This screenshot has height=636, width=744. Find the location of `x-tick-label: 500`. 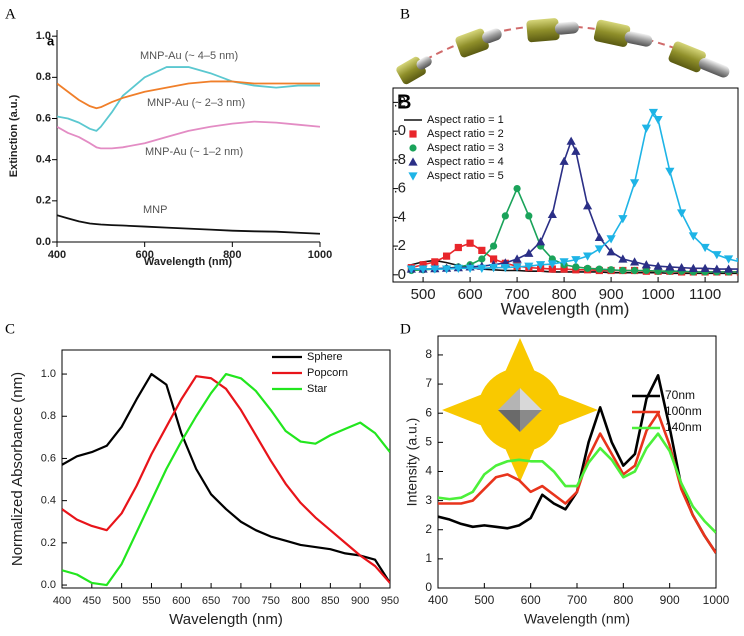

x-tick-label: 500 is located at coordinates (121, 601).